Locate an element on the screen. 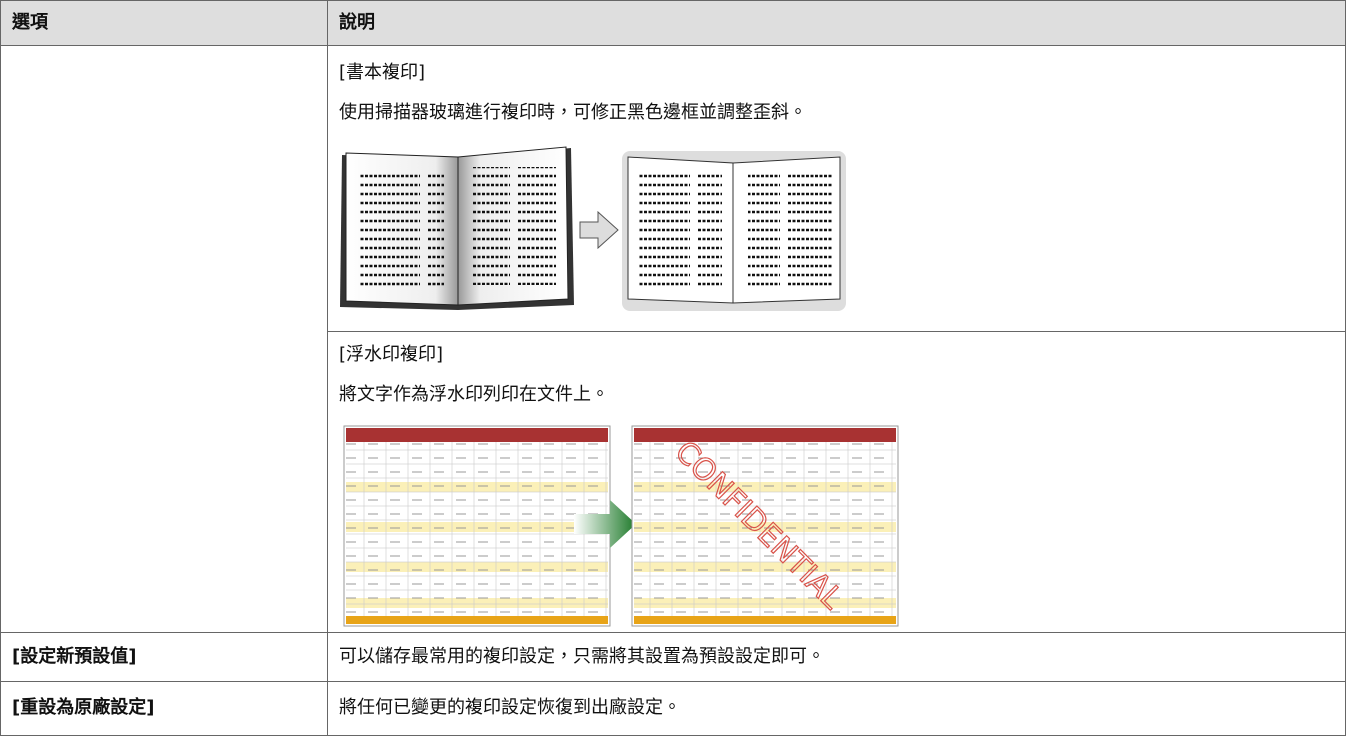 The height and width of the screenshot is (736, 1346). watermark-copy-illustration: CONFIDENTIAL is located at coordinates (621, 526).